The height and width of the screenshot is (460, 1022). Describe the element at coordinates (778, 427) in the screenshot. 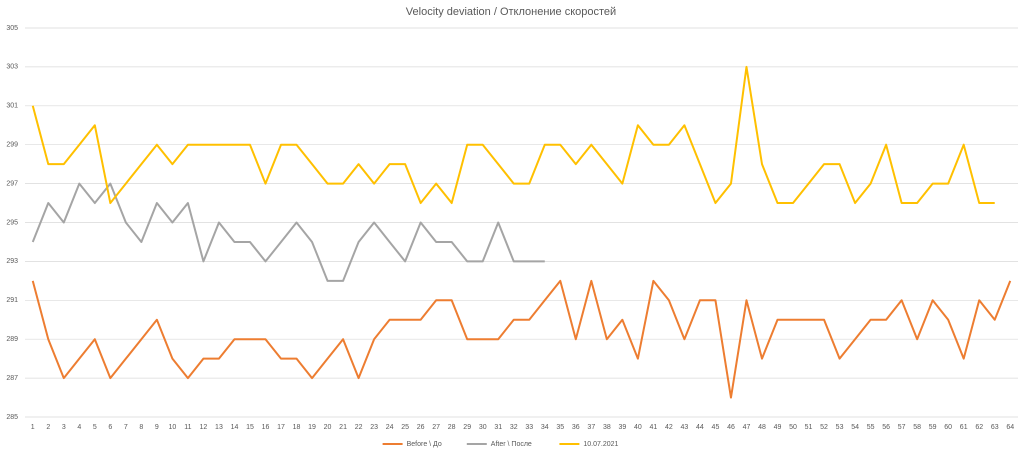

I see `x-tick-label: 49` at that location.